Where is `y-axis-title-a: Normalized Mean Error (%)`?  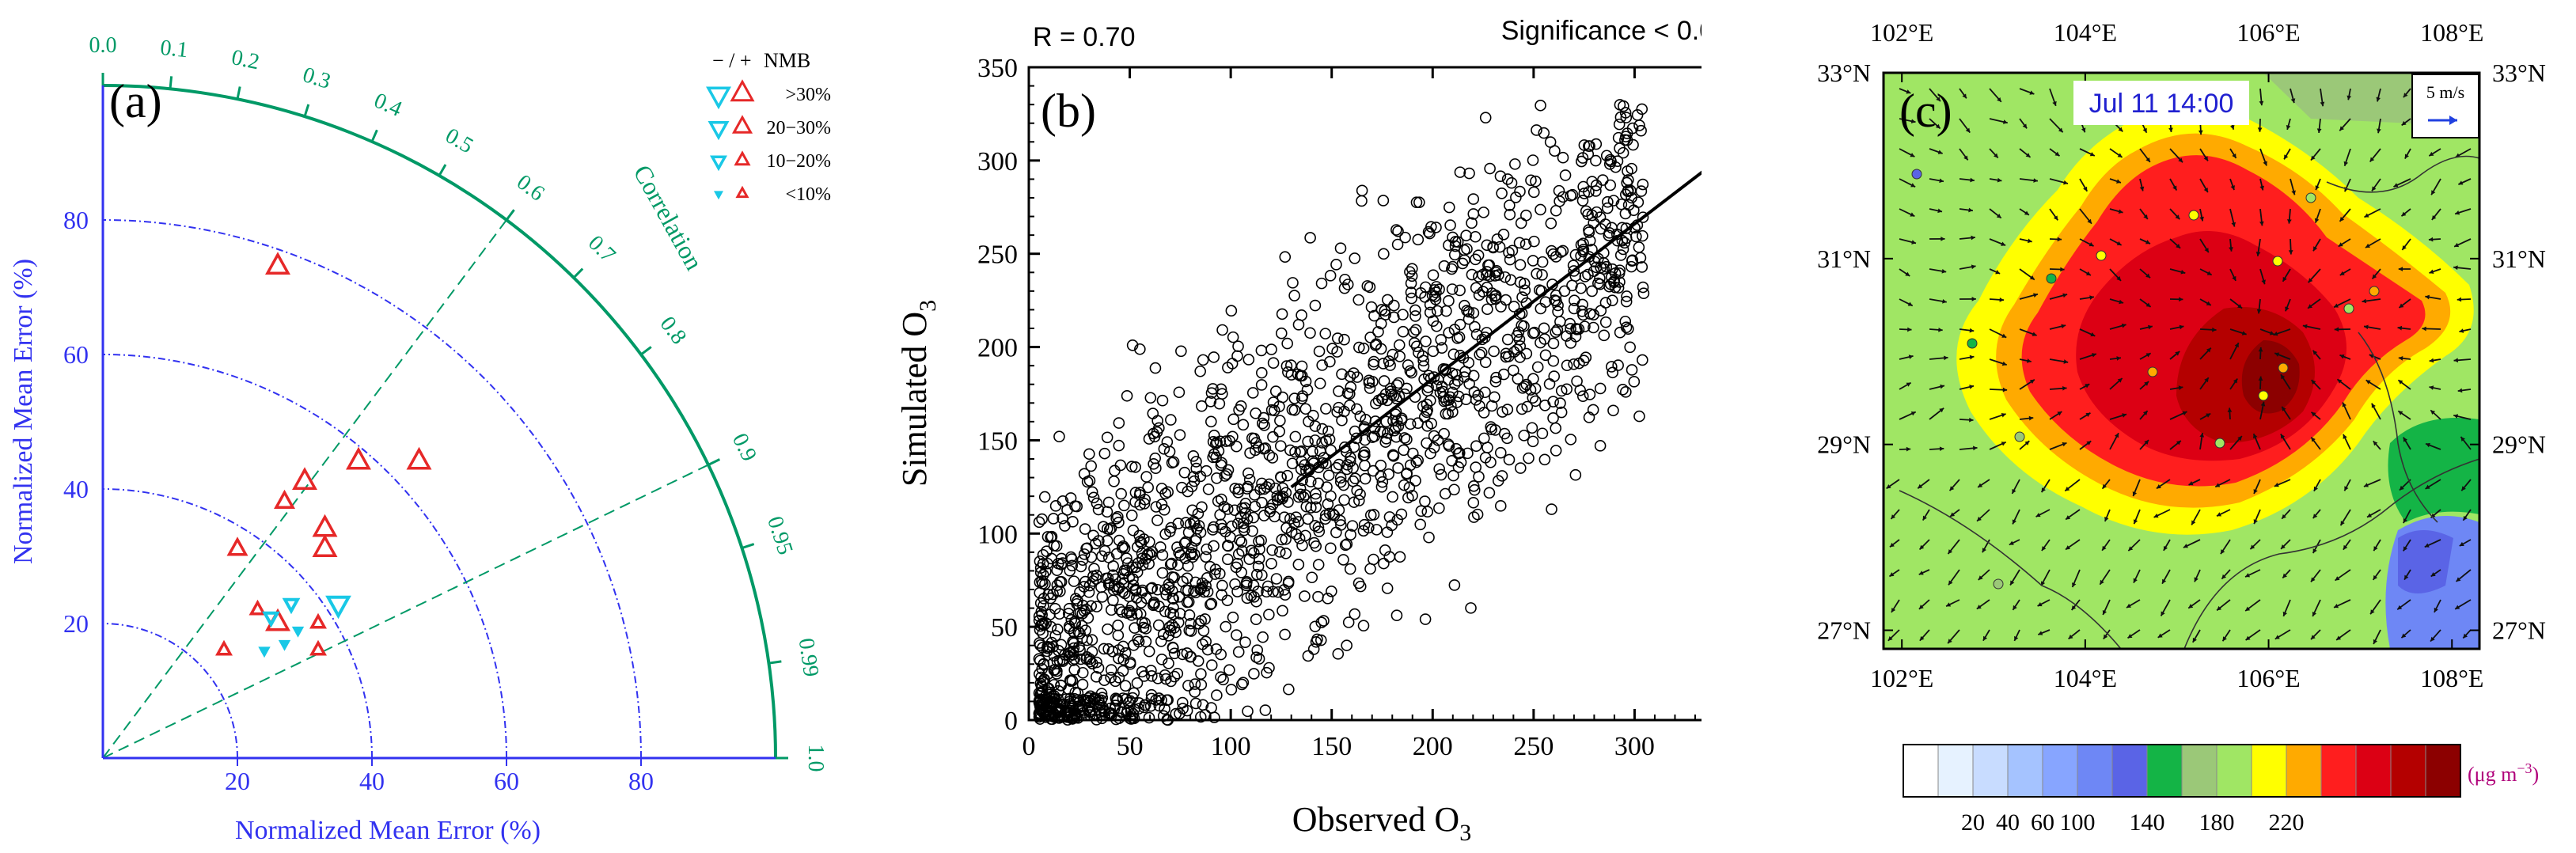
y-axis-title-a: Normalized Mean Error (%) is located at coordinates (23, 411).